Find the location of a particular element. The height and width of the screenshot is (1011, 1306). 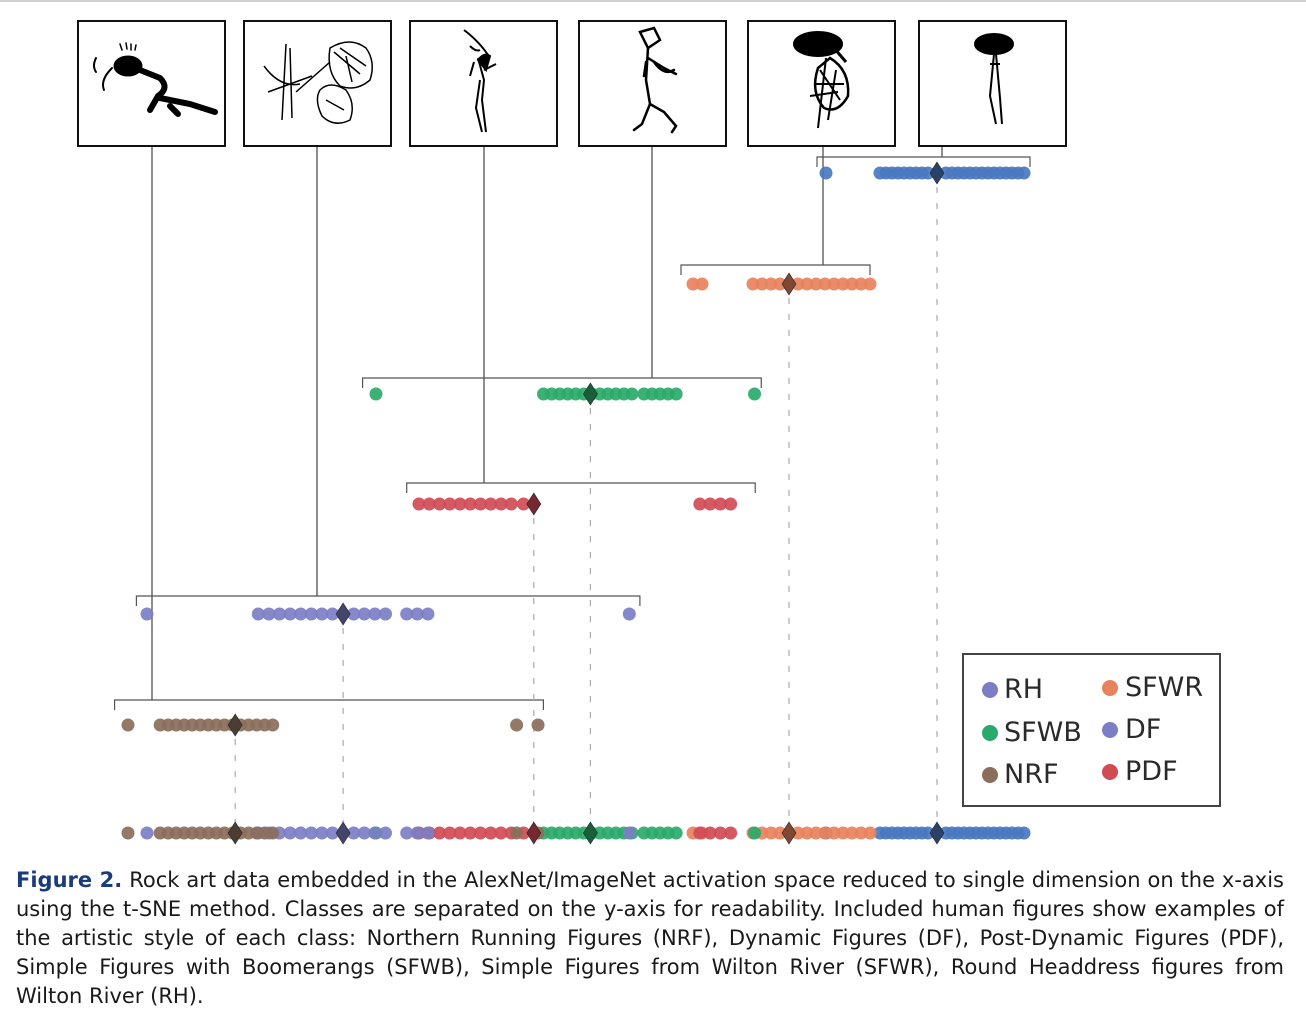

mean-marker-rh is located at coordinates (937, 173).